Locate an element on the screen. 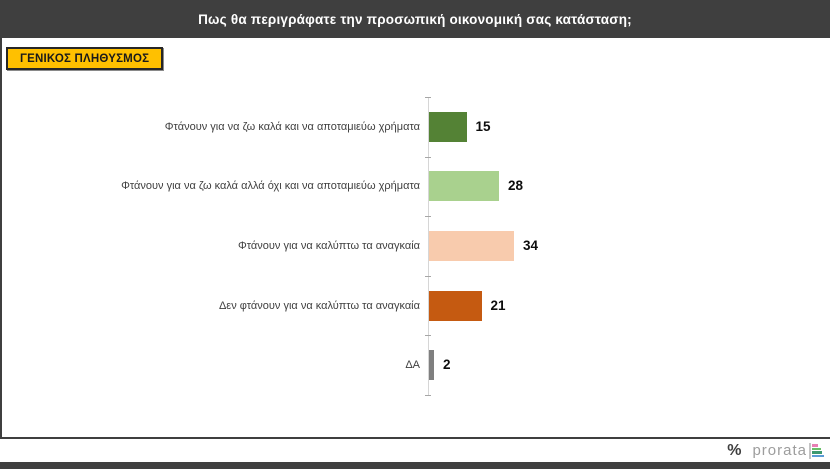 Image resolution: width=830 pixels, height=469 pixels. chart-row: Φτάνουν για να καλύπτω τα αναγκαία 34 is located at coordinates (415, 246).